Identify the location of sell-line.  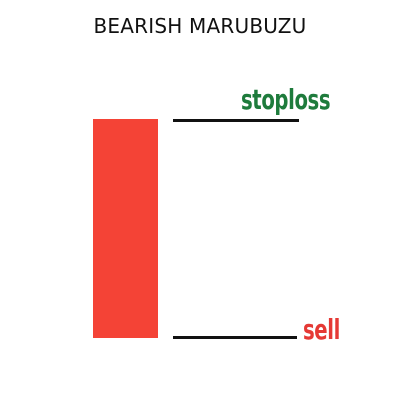
(235, 337).